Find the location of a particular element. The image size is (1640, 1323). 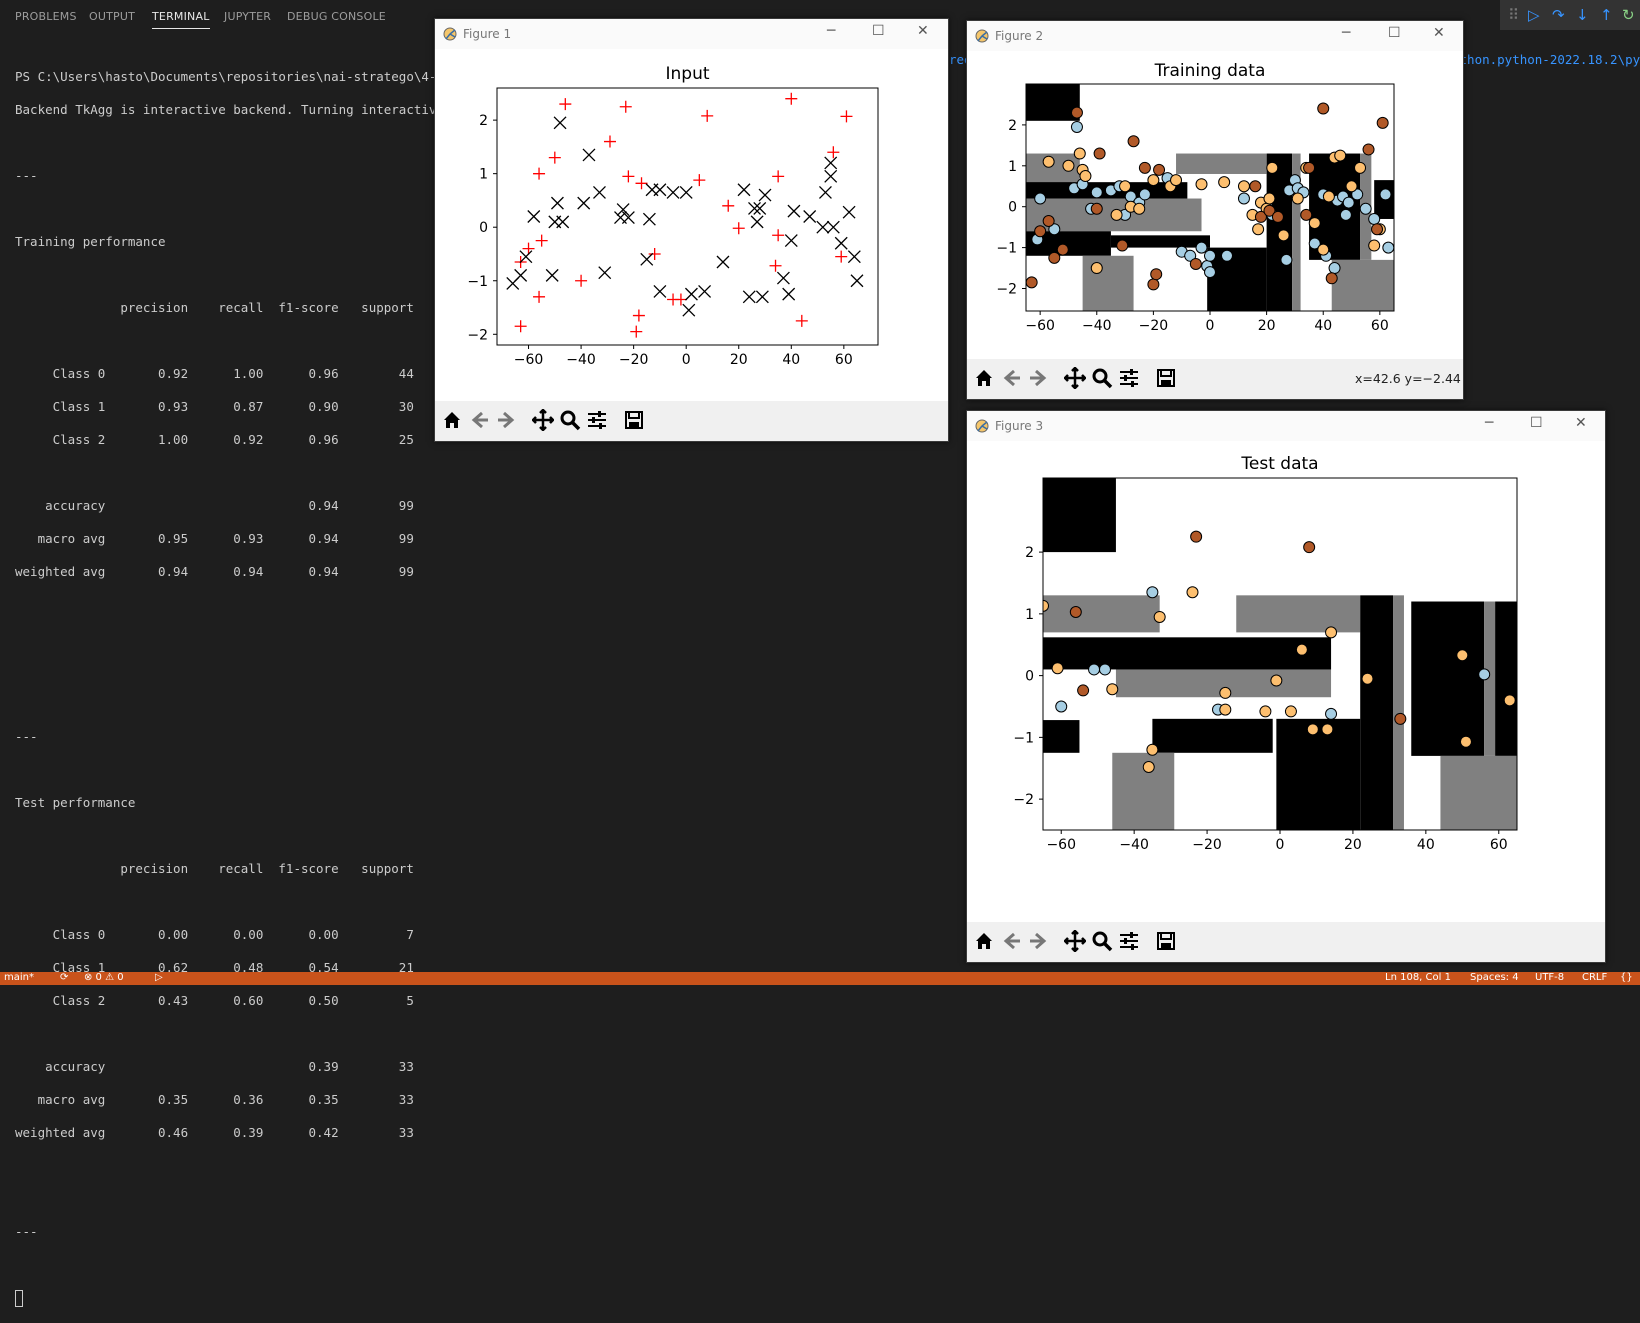

problems-indicator: ⊗ 0 ⚠ 0 is located at coordinates (104, 977).